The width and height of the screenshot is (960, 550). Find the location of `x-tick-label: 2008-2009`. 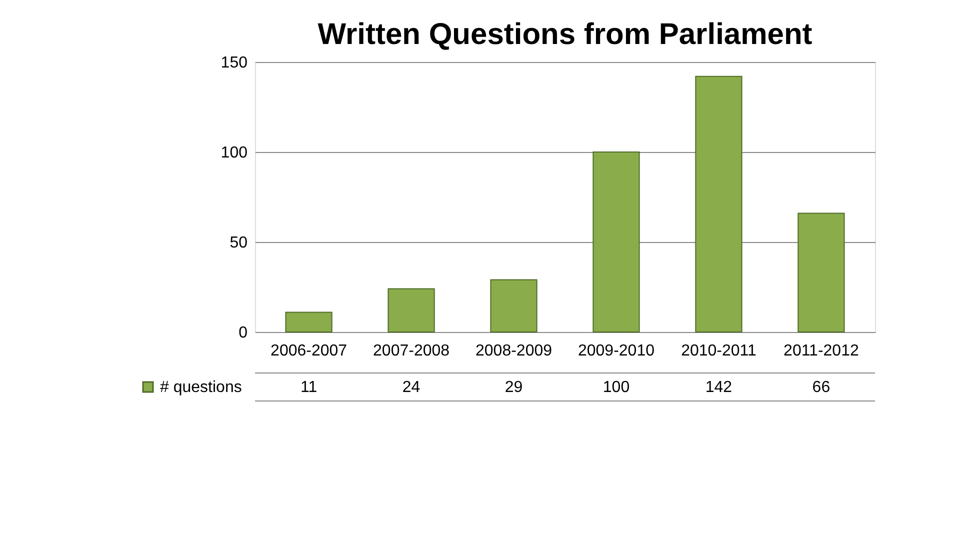

x-tick-label: 2008-2009 is located at coordinates (514, 351).